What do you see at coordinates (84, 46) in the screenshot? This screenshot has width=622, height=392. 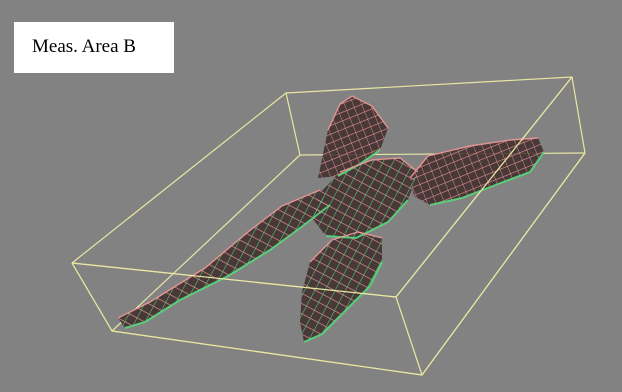 I see `area-label-text: Meas. Area B` at bounding box center [84, 46].